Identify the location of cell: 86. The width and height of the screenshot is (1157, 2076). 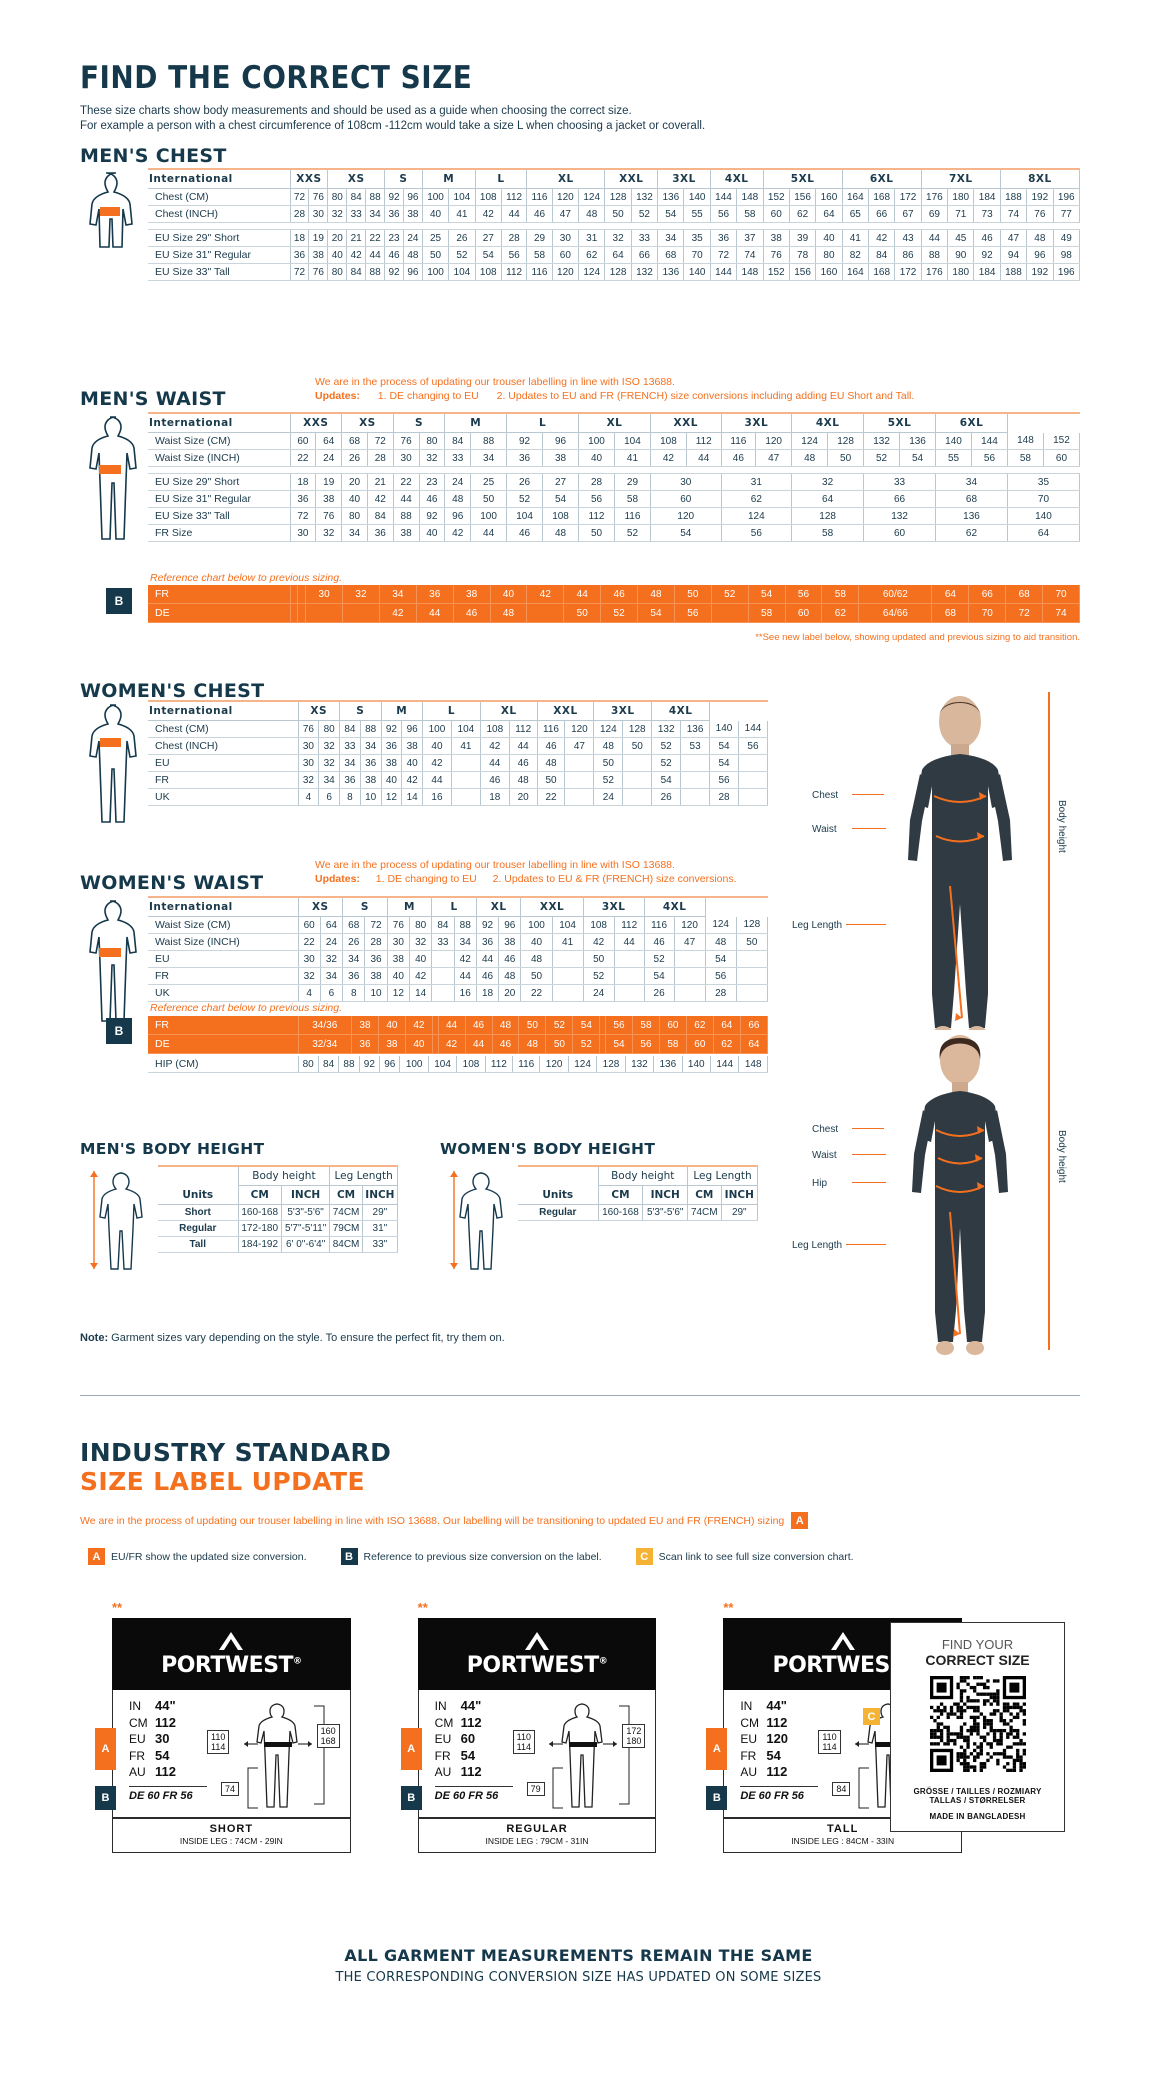
(908, 255).